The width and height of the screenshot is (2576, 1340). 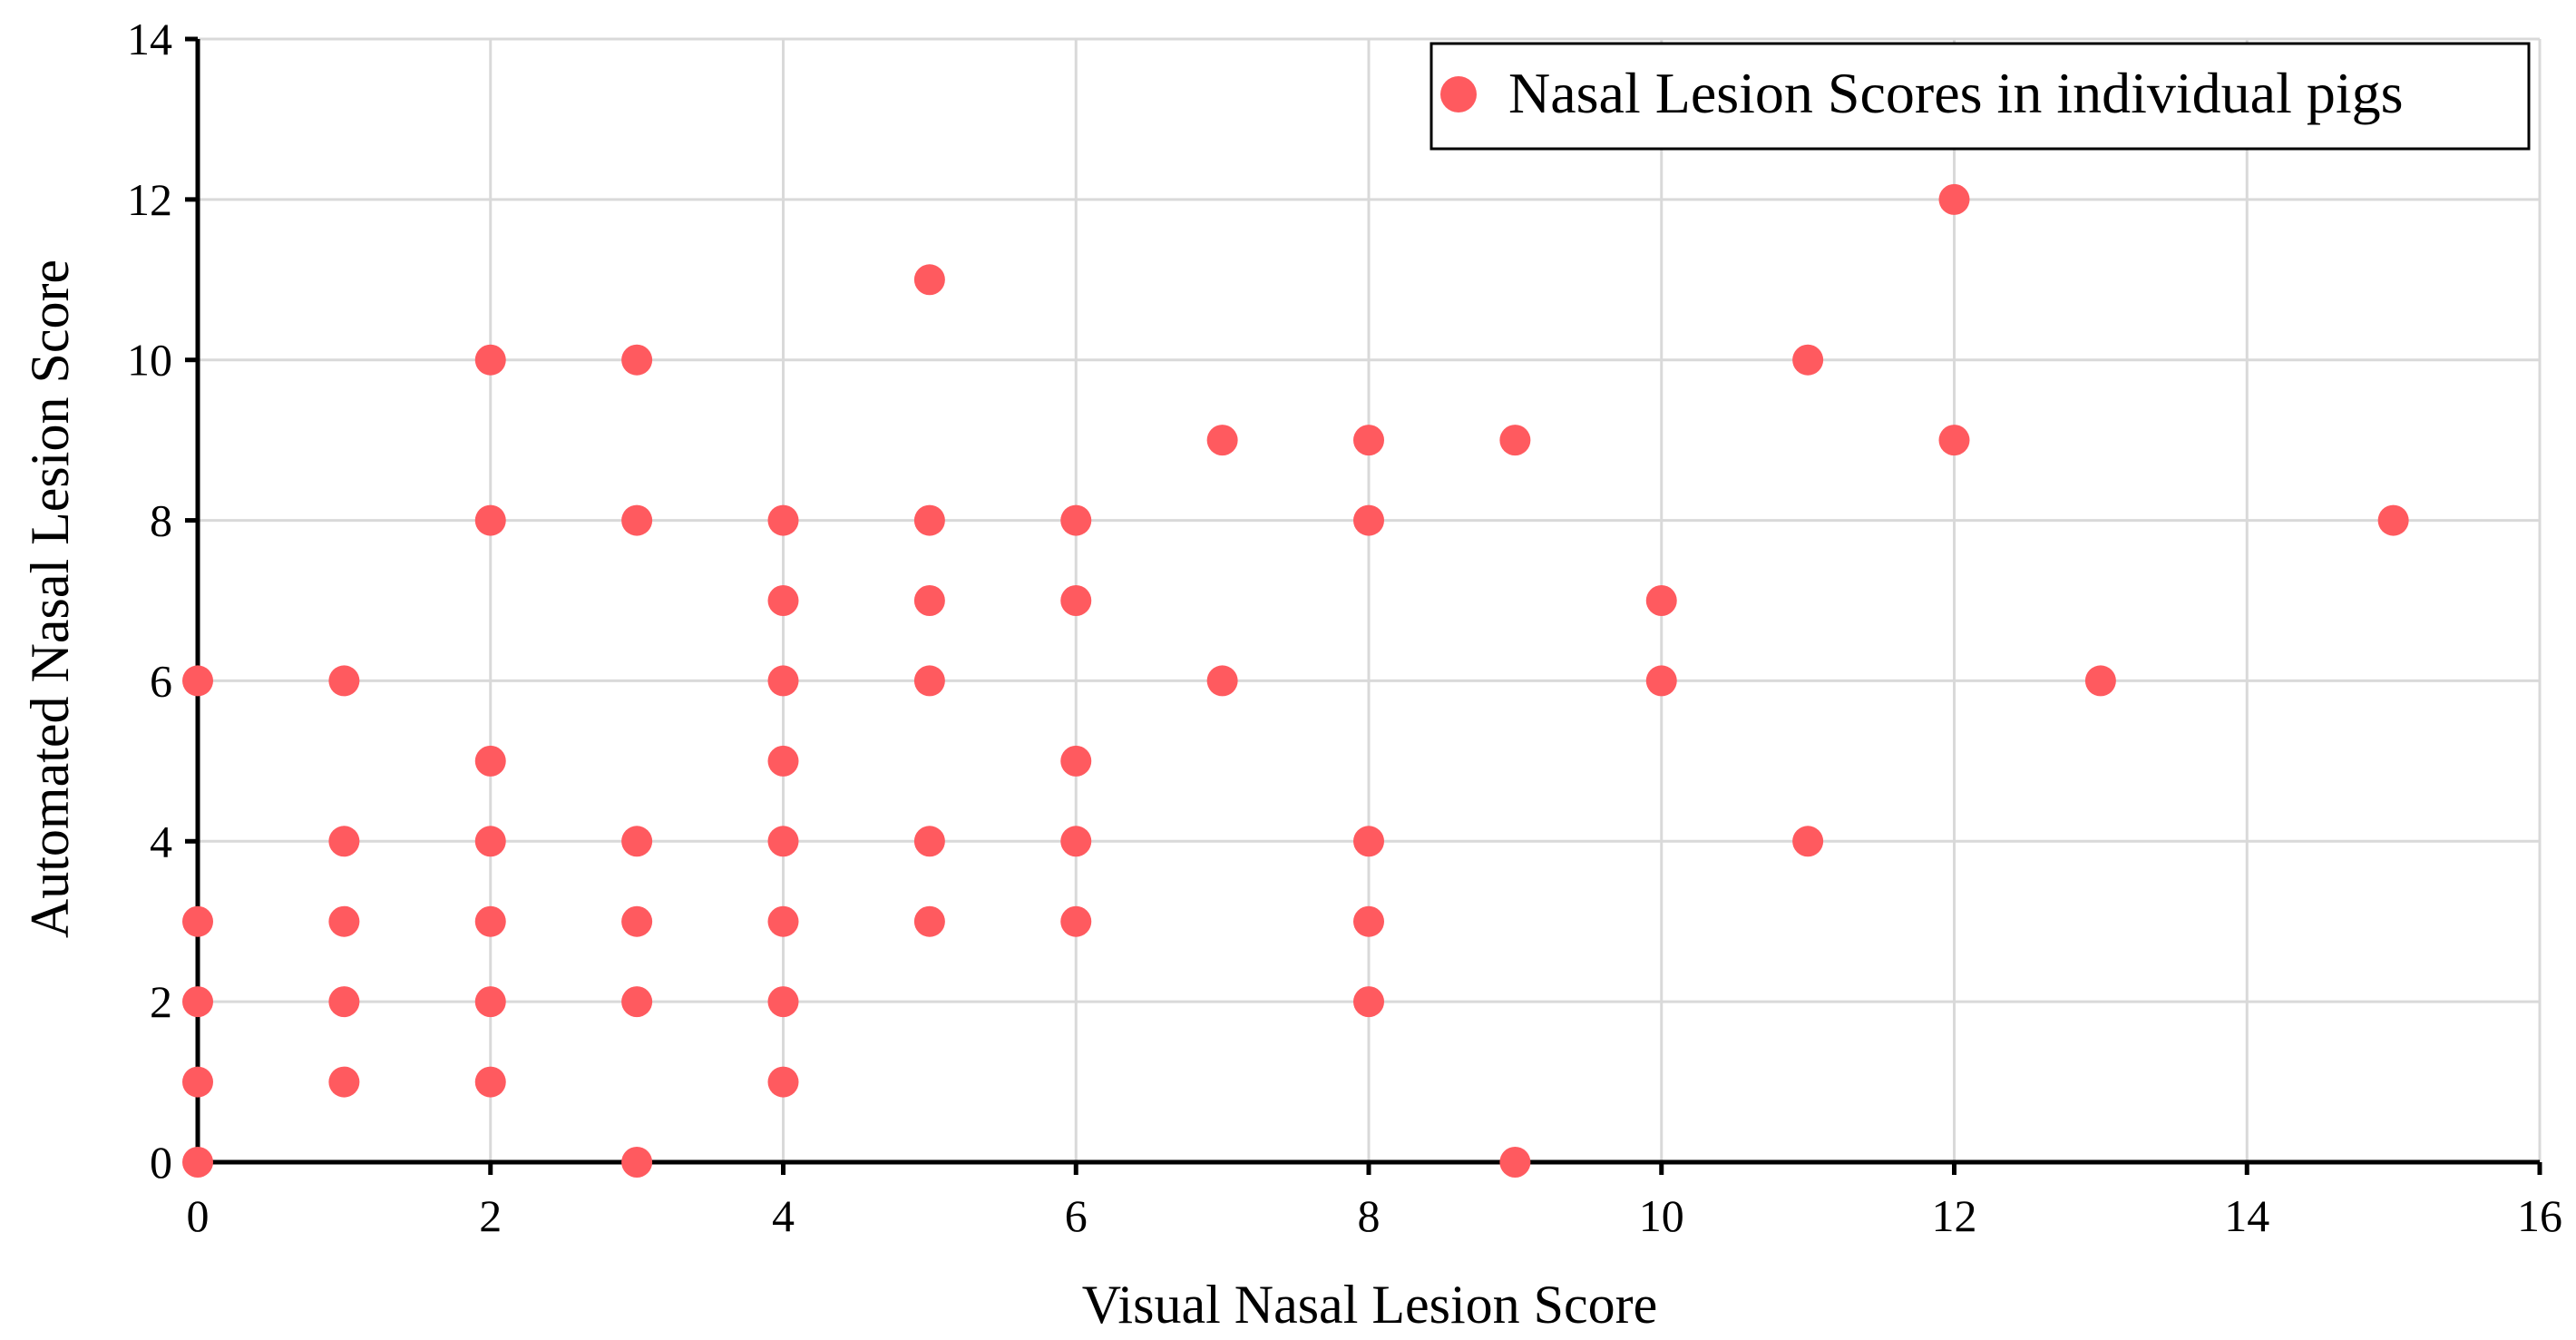 I want to click on legend-marker, so click(x=1458, y=94).